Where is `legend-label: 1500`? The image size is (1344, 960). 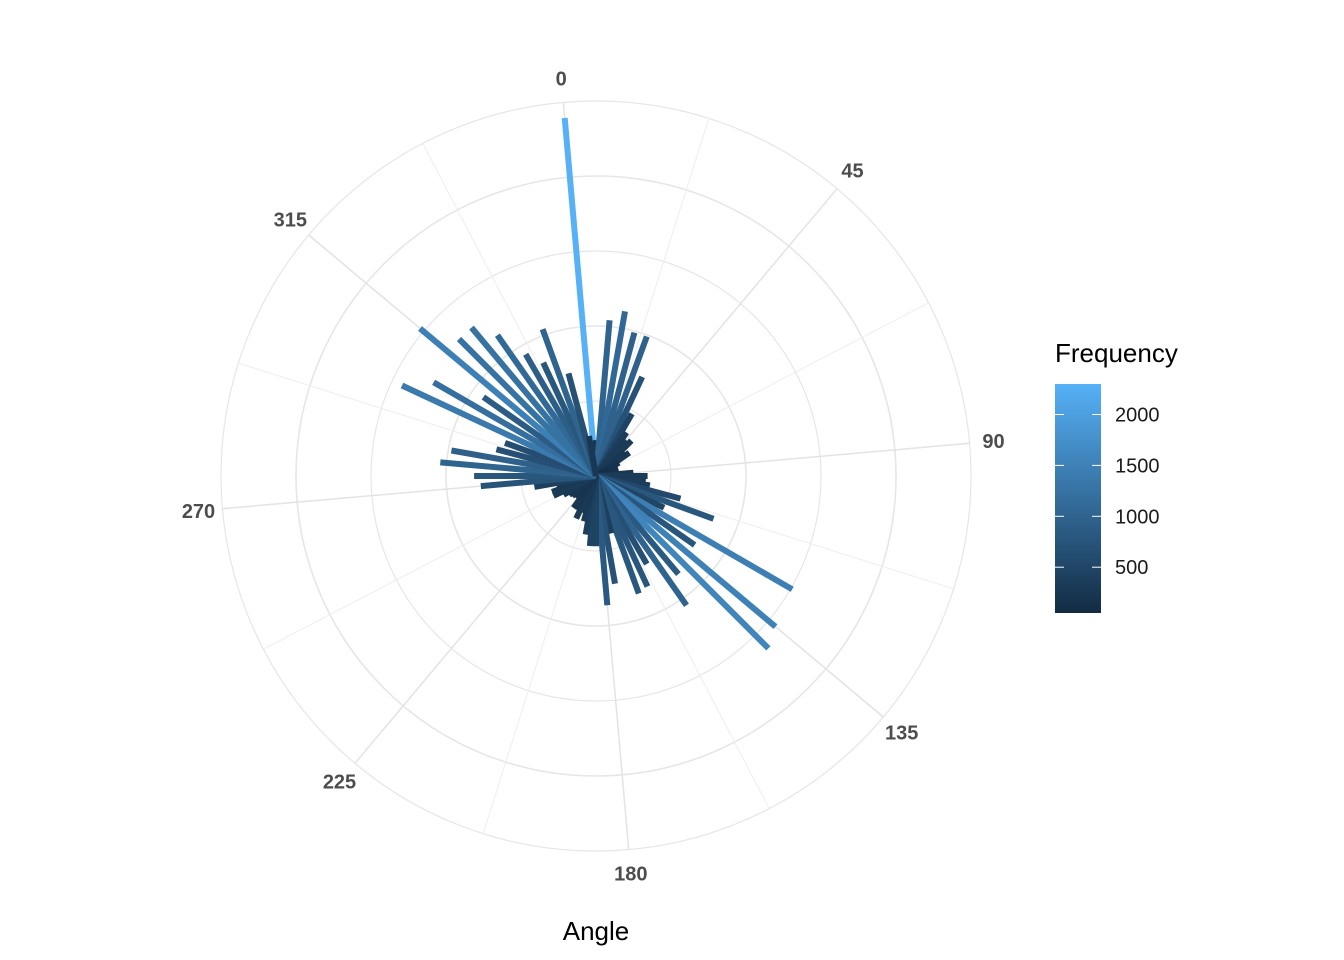 legend-label: 1500 is located at coordinates (1137, 466).